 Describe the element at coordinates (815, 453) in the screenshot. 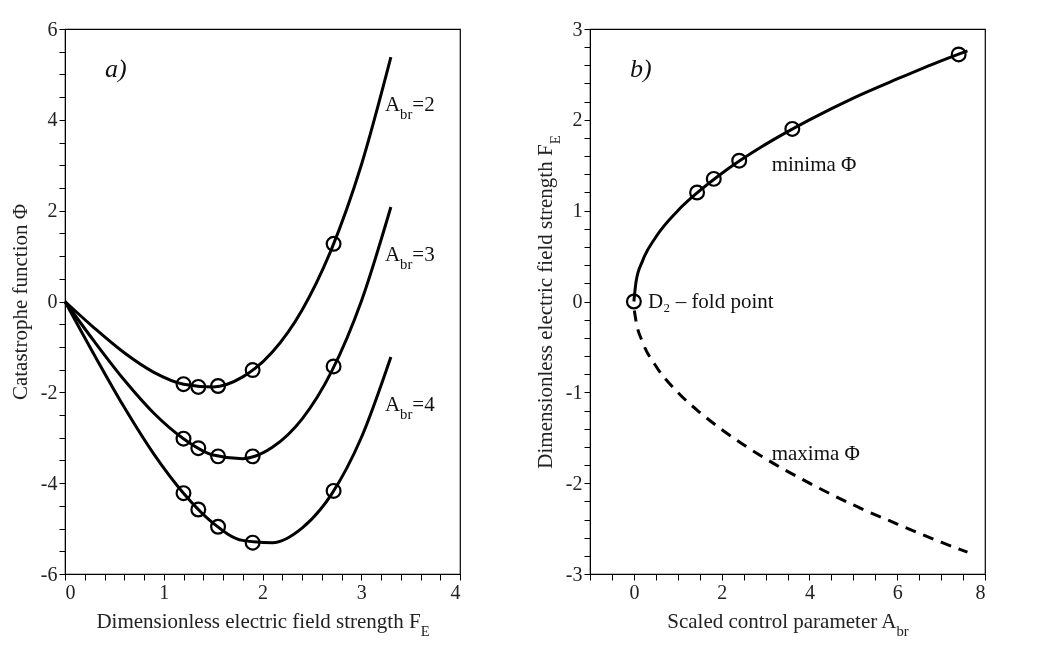

I see `annotation: maxima Φ` at that location.